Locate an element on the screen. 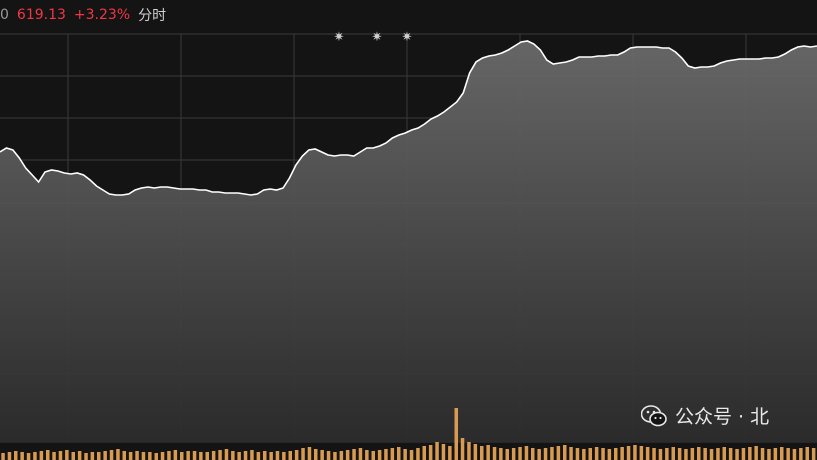  intraday-mode-label: 分时 is located at coordinates (152, 16).